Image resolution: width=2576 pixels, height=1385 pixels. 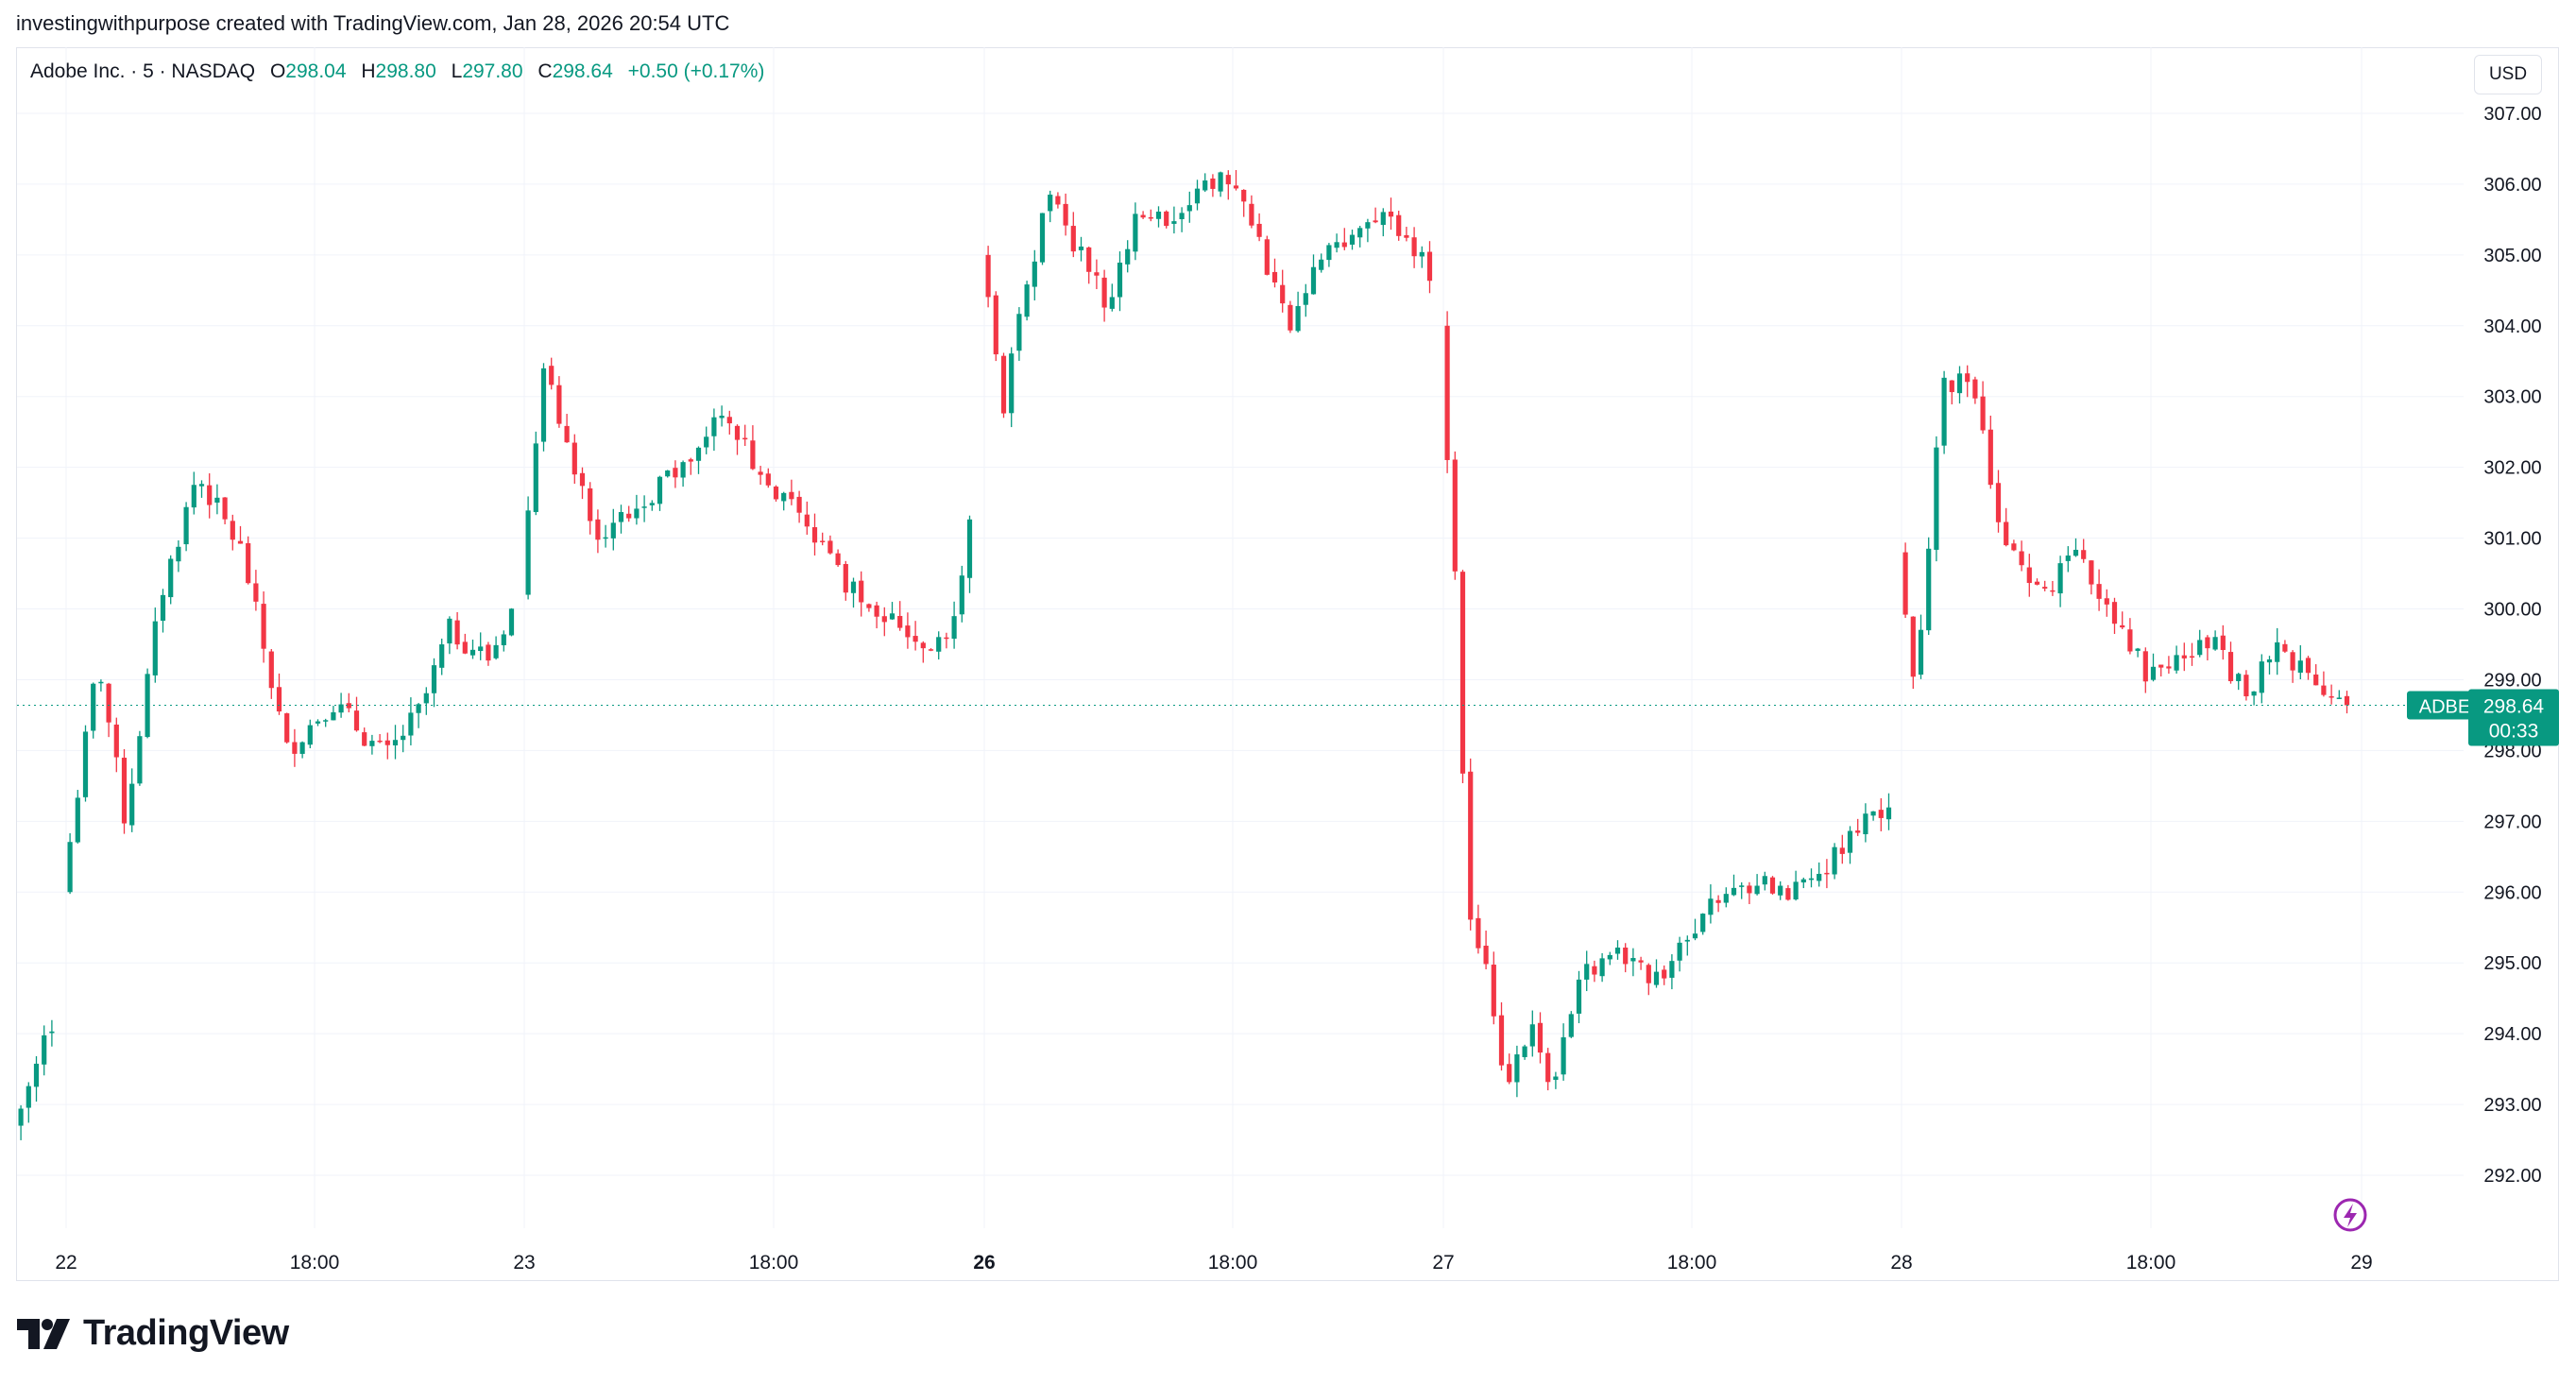 I want to click on low-label: L, so click(x=457, y=71).